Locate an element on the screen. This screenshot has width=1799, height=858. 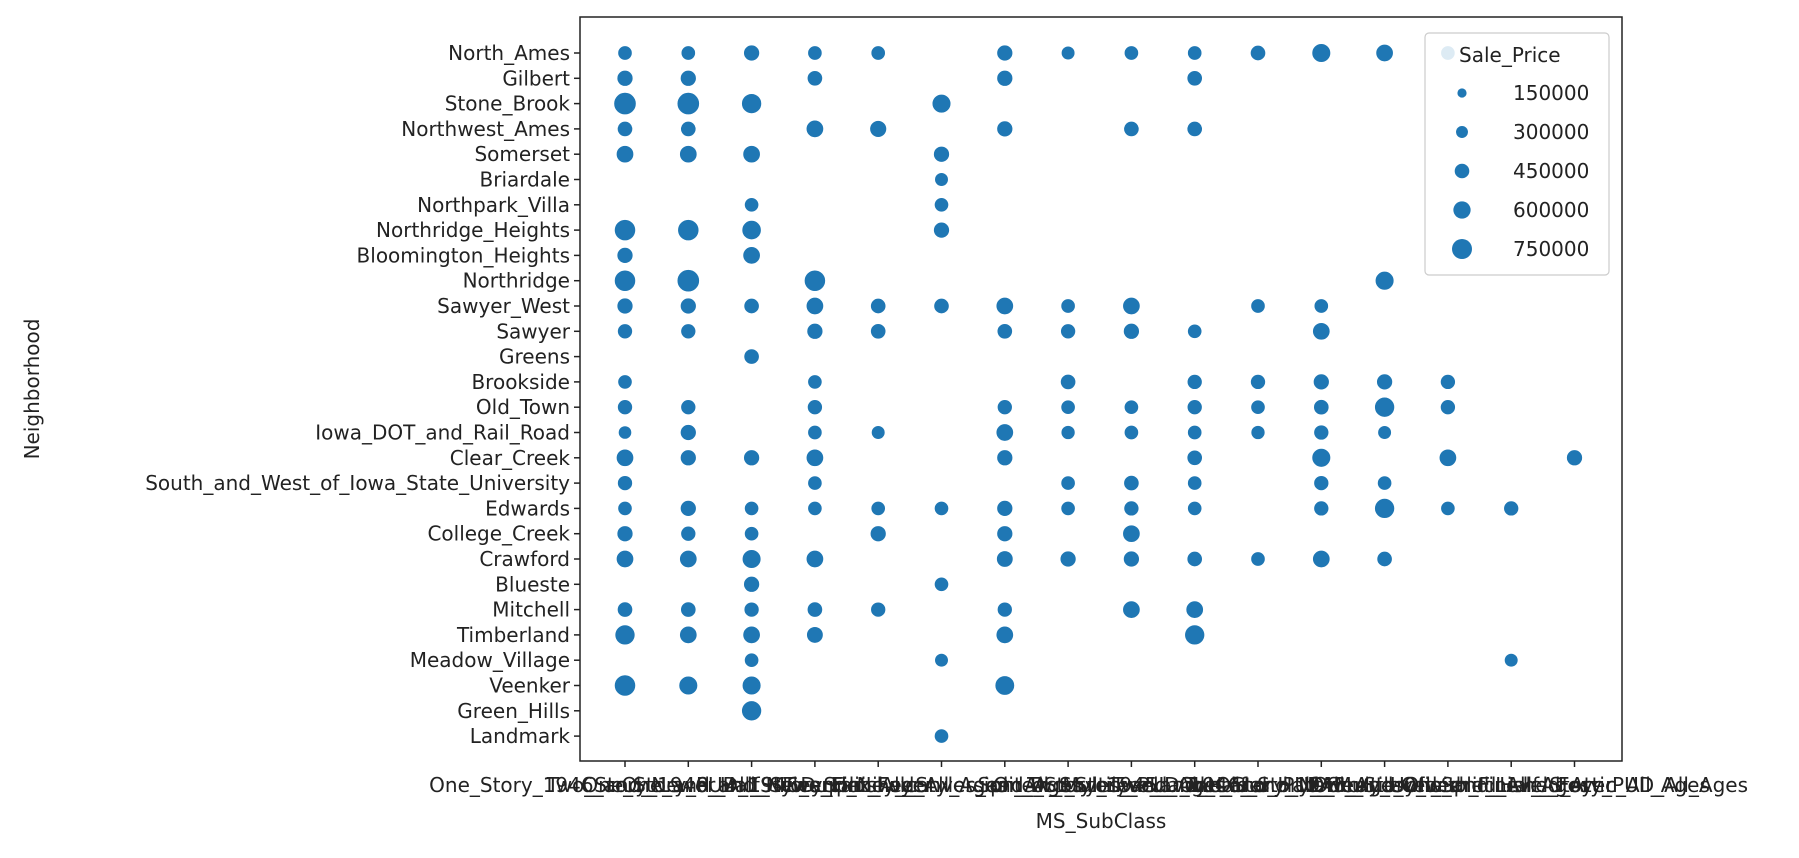
x-tick-label: One_Story_1946_and_Newer_All_Styles is located at coordinates (625, 785).